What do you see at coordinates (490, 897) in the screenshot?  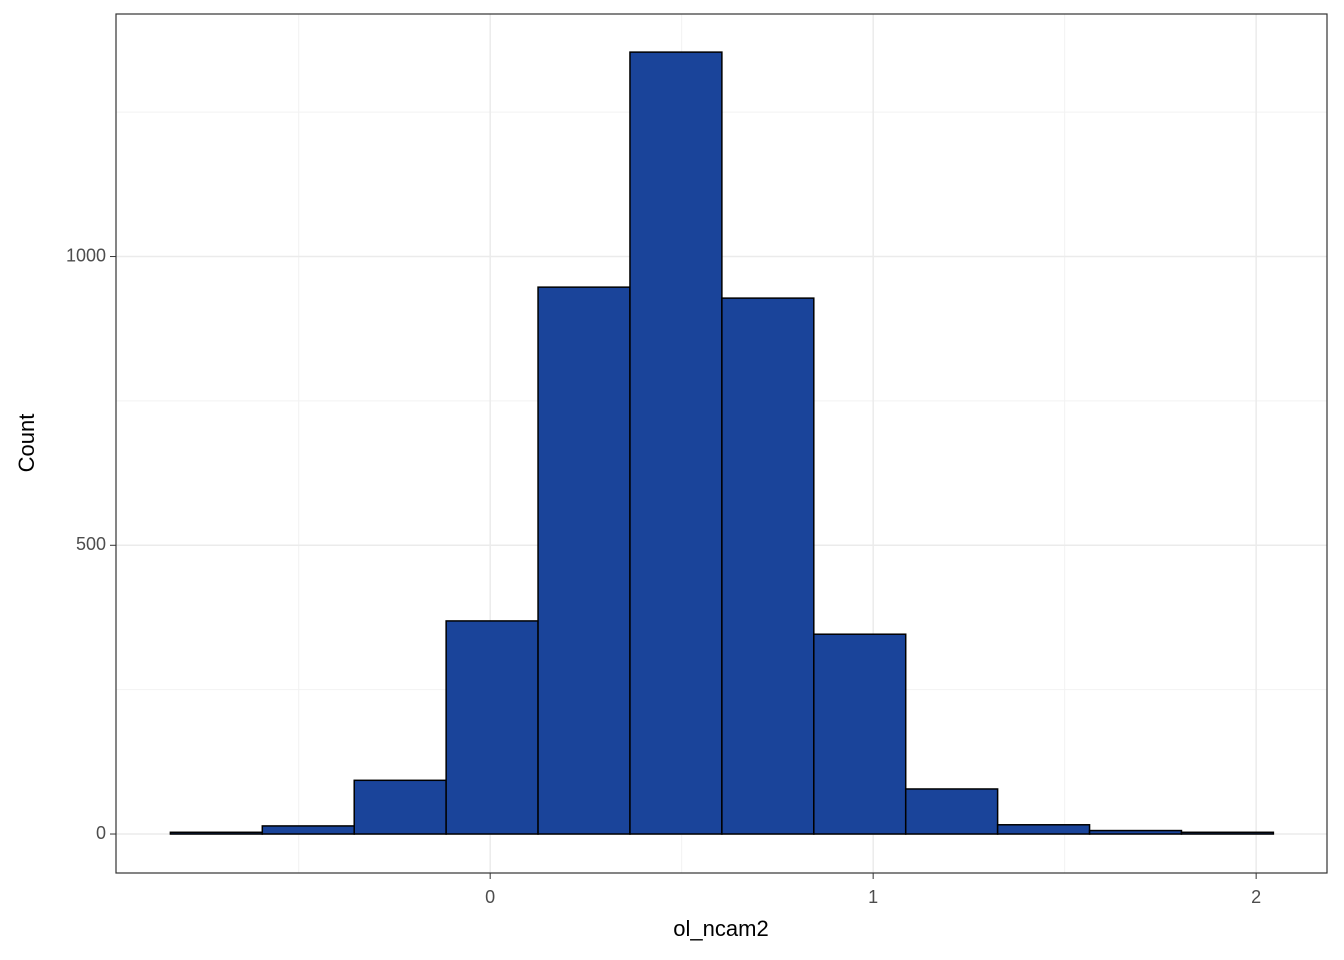 I see `x-tick-label: 0` at bounding box center [490, 897].